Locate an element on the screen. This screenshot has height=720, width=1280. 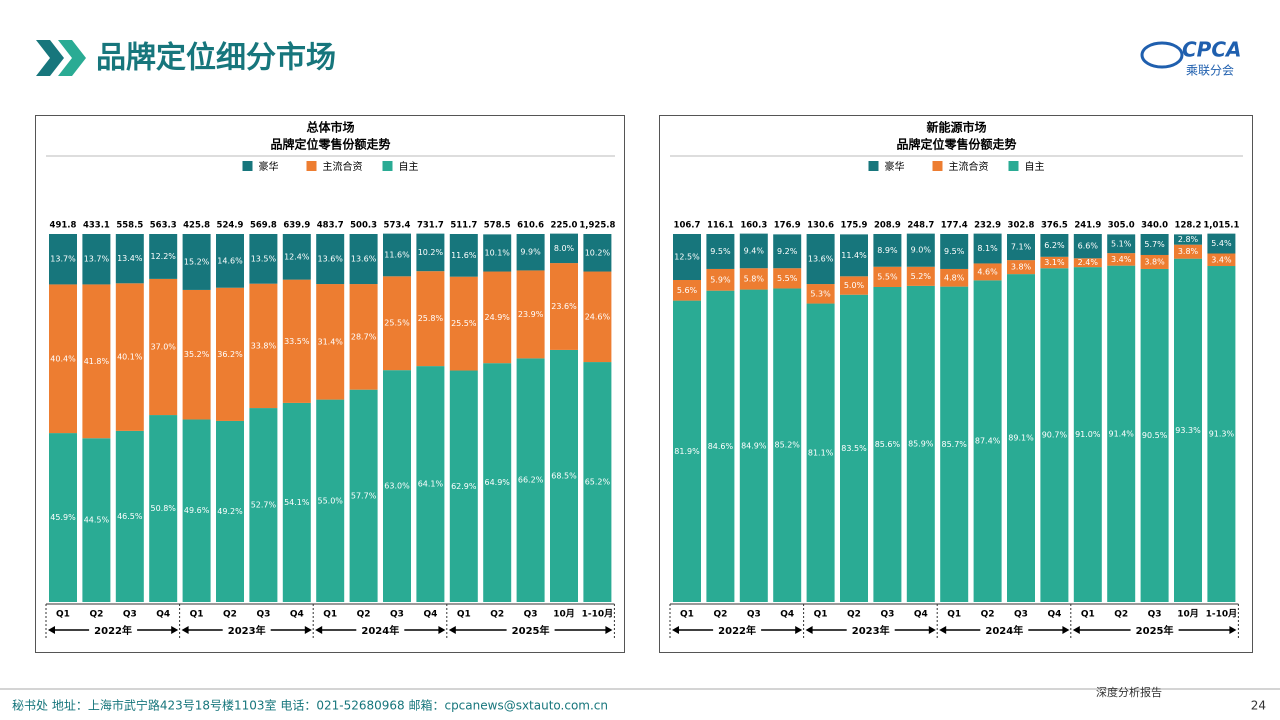
value-label: 57.7% is located at coordinates (364, 495).